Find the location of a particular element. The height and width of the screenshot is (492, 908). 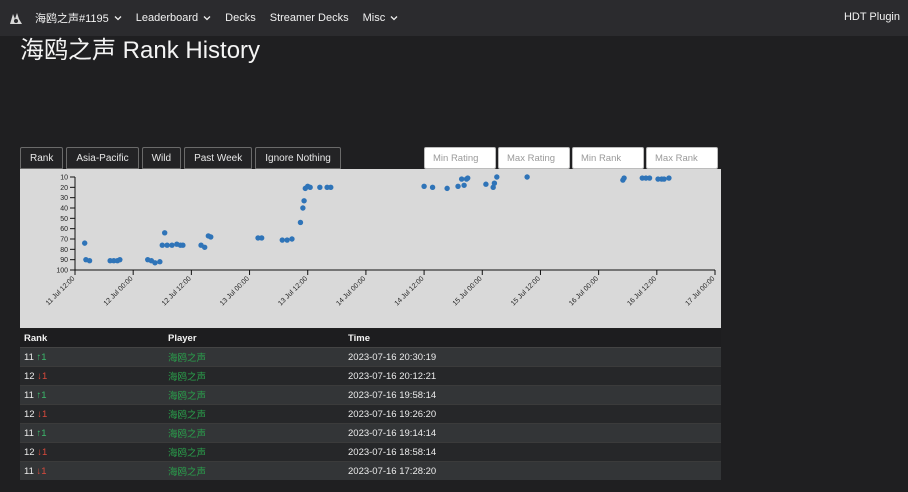

time-cell: 2023-07-16 20:30:19 is located at coordinates (532, 357).